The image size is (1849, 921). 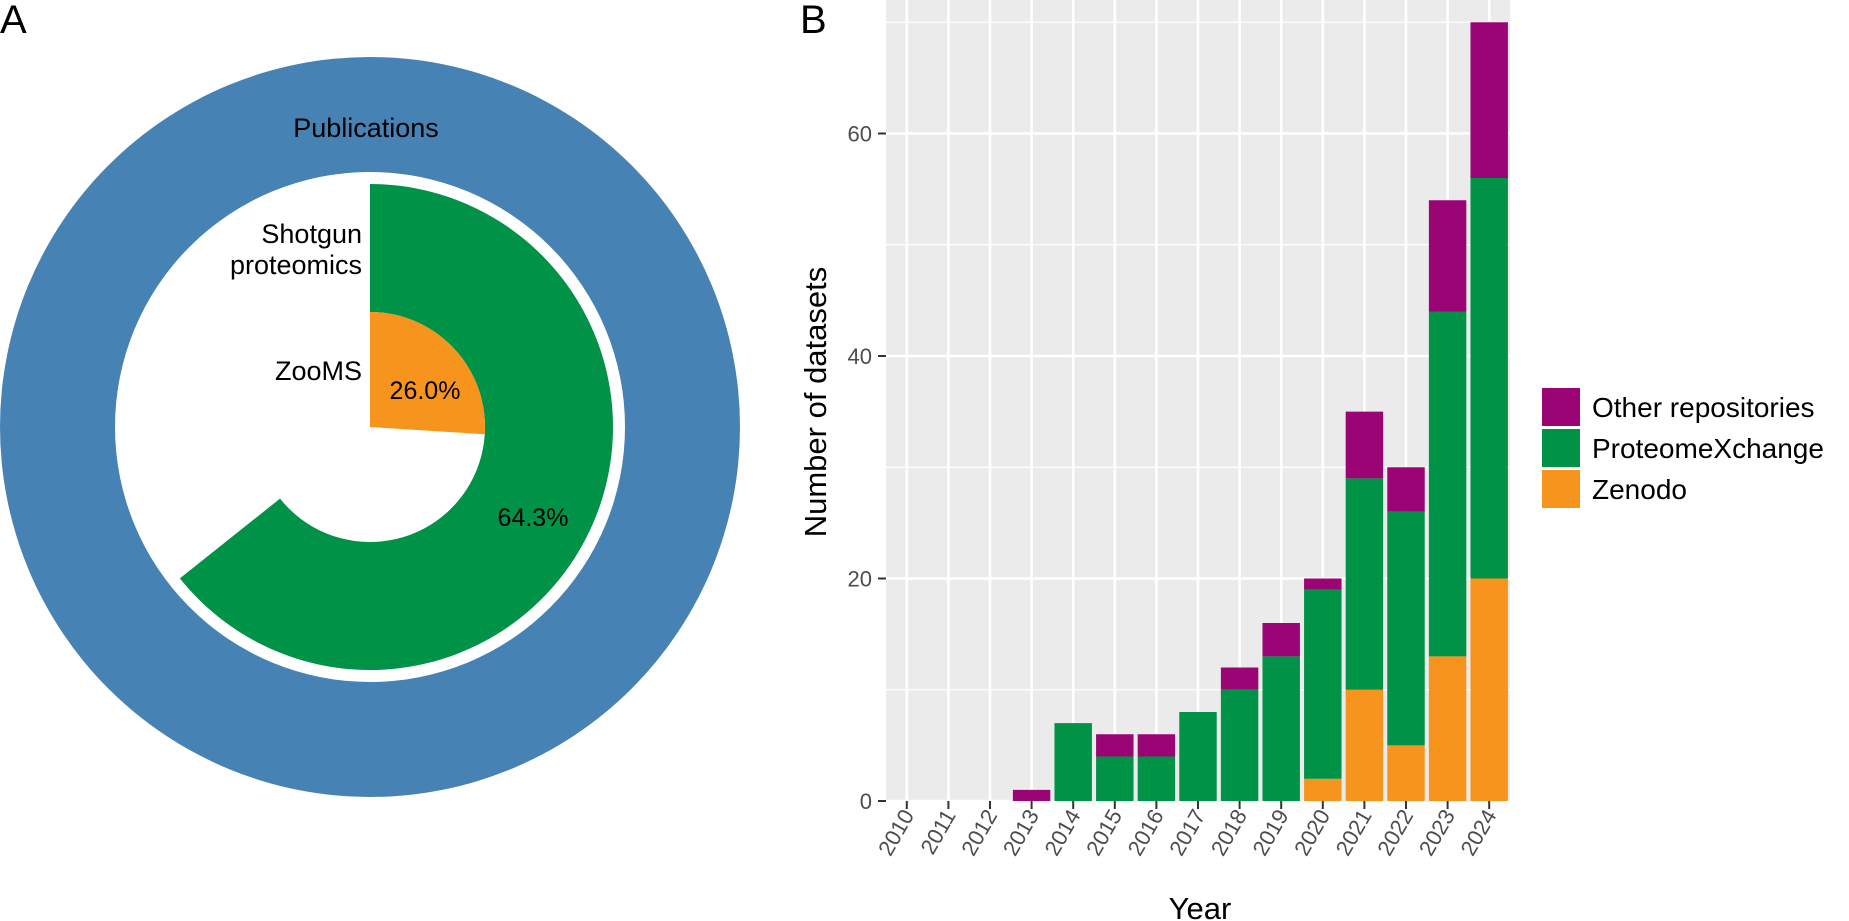 I want to click on bar-segment-proteomexchange-2018, so click(x=1239, y=745).